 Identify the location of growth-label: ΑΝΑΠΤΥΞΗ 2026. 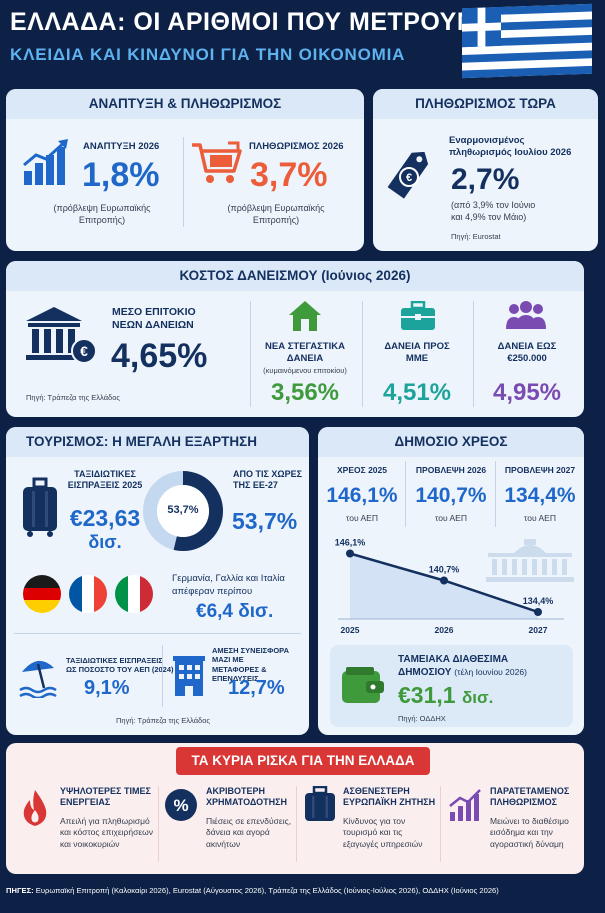
(121, 146).